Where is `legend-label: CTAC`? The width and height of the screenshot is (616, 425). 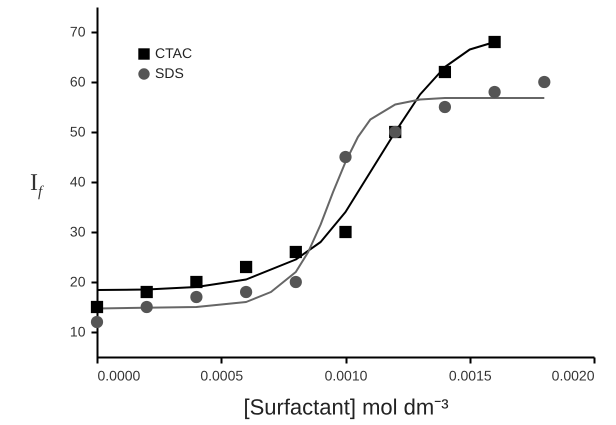
legend-label: CTAC is located at coordinates (173, 53).